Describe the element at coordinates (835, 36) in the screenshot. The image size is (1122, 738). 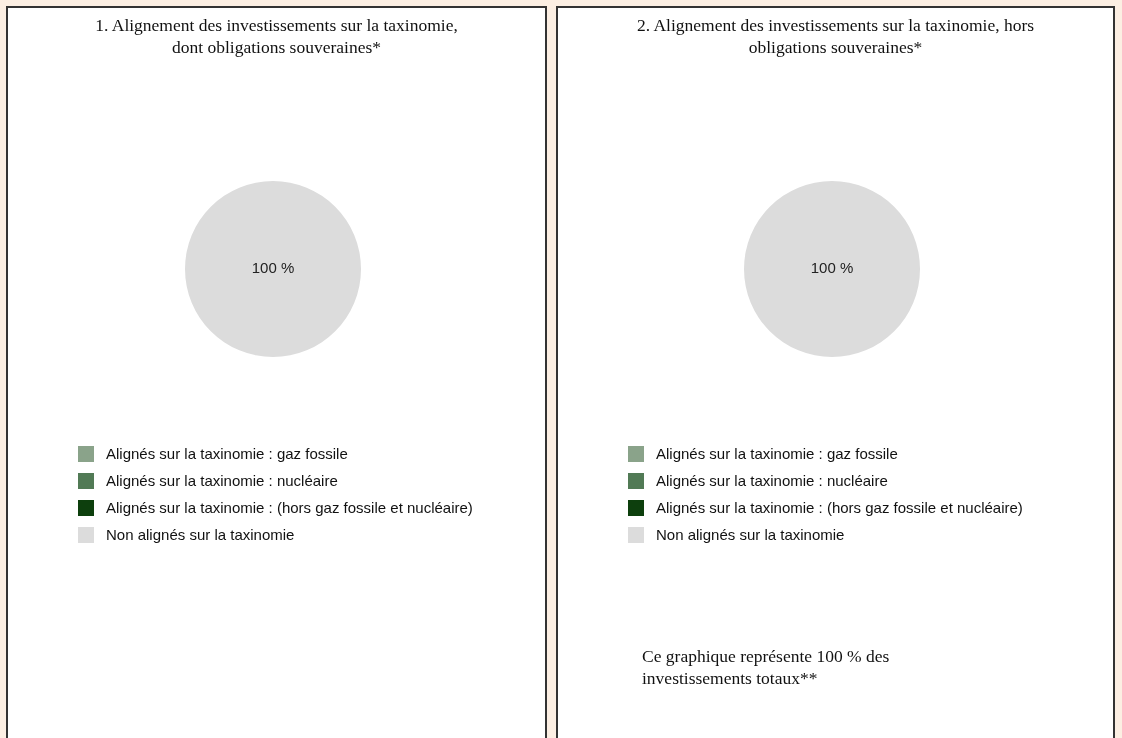
I see `chart-title: 2. Alignement des investissements sur la taxinomie, hors obligations souveraines*` at that location.